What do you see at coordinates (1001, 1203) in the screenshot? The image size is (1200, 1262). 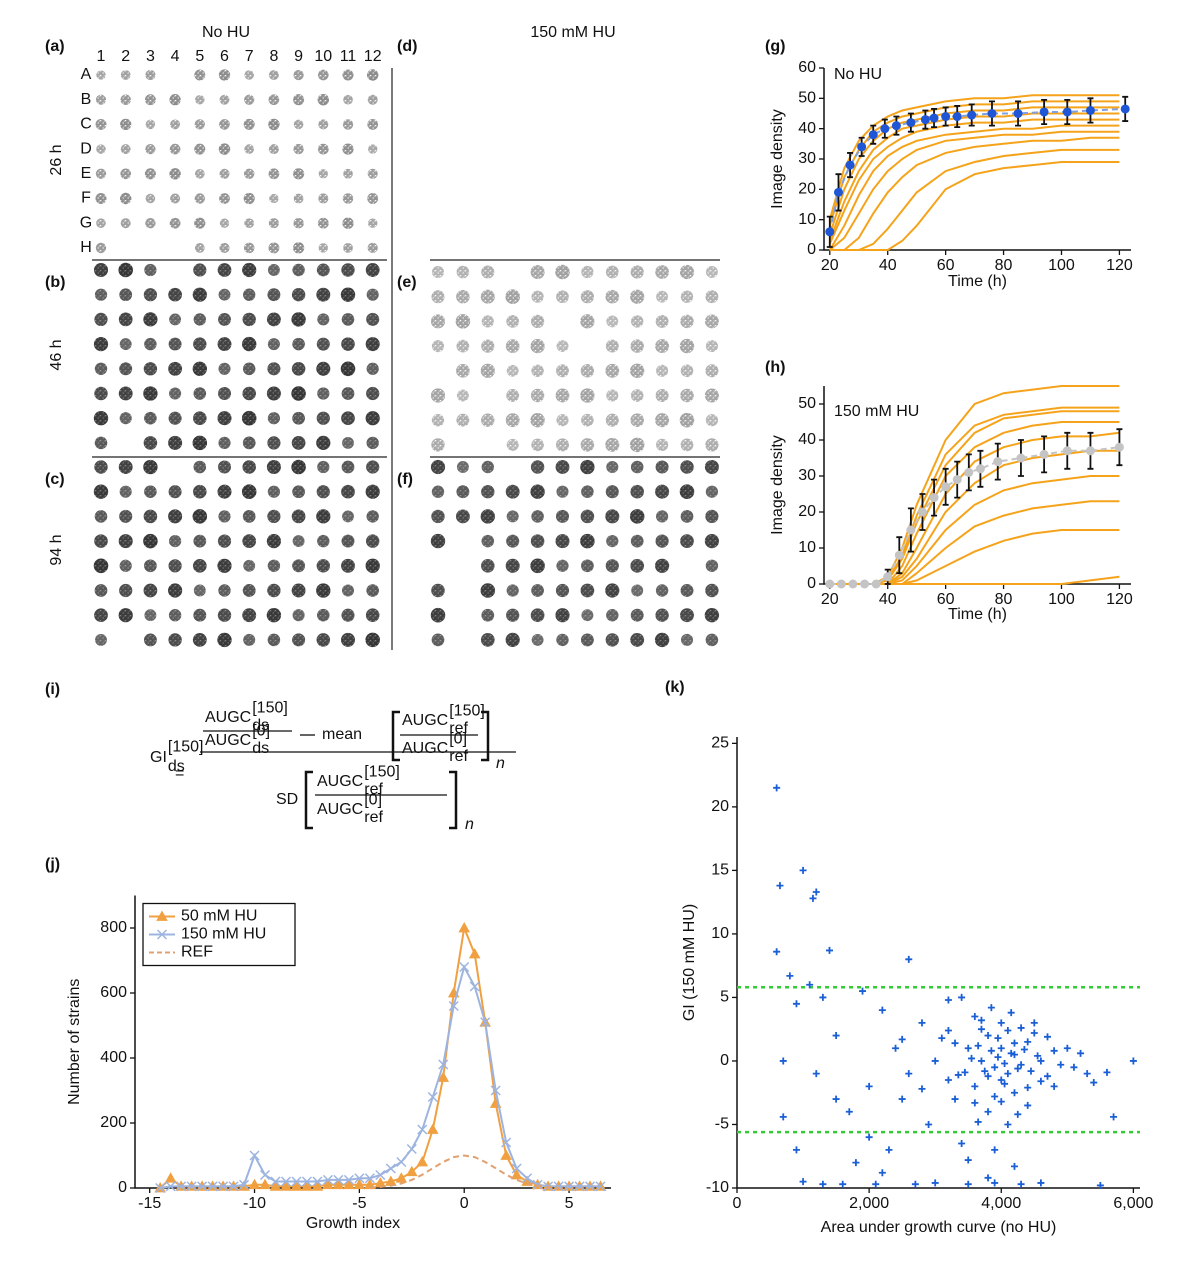 I see `x-tick-label: 4,000` at bounding box center [1001, 1203].